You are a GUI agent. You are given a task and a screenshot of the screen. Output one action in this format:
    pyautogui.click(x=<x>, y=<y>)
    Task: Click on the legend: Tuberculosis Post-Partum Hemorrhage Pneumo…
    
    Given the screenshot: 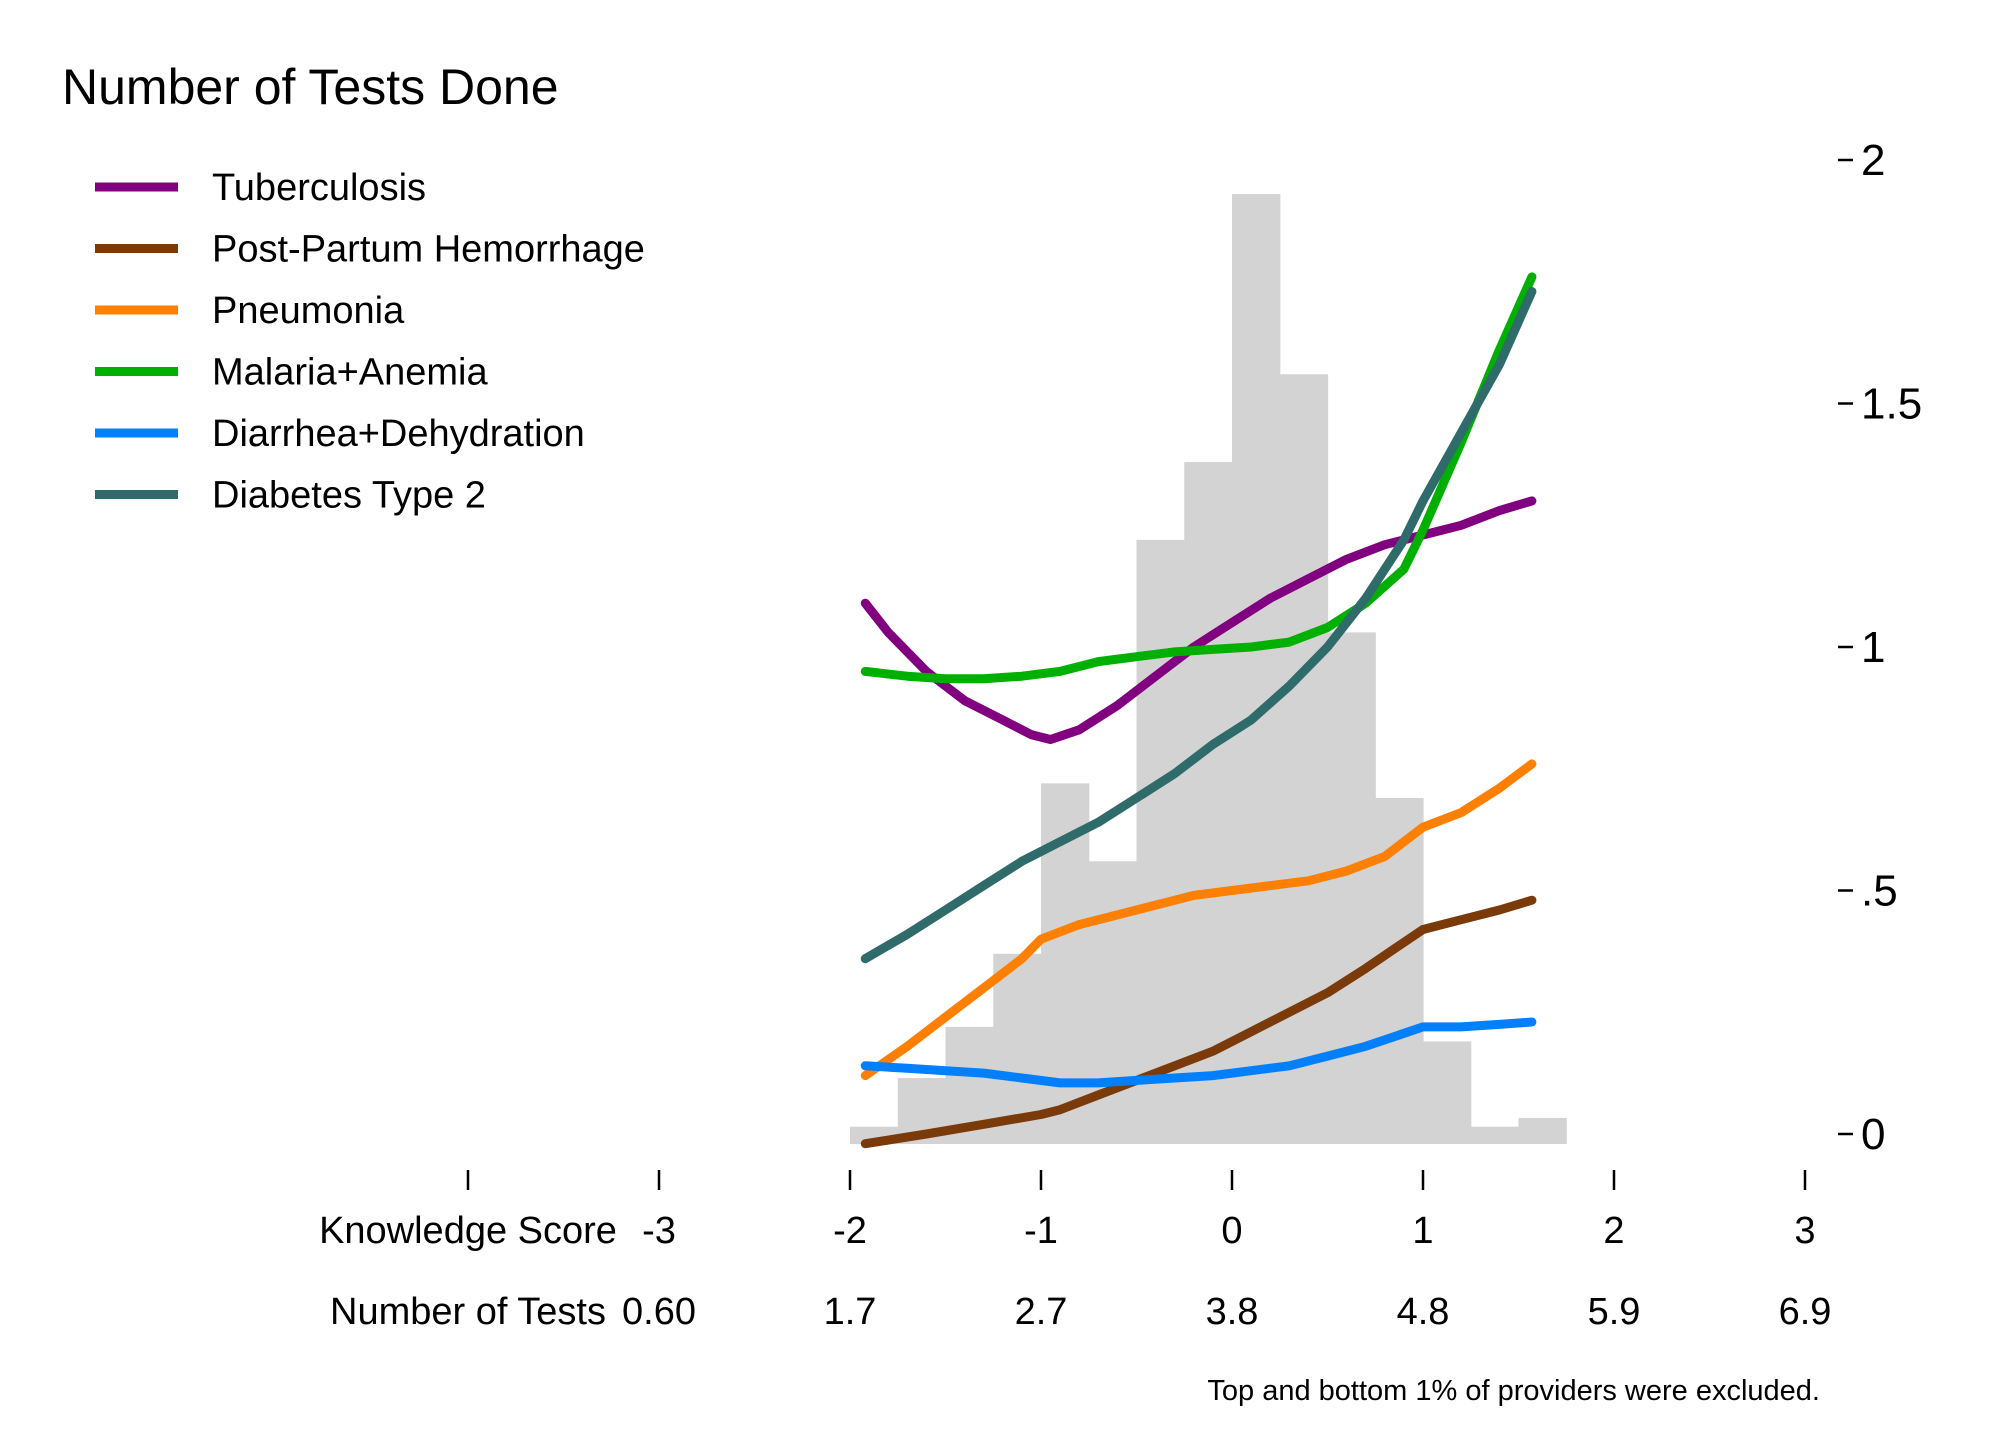 What is the action you would take?
    pyautogui.click(x=370, y=342)
    